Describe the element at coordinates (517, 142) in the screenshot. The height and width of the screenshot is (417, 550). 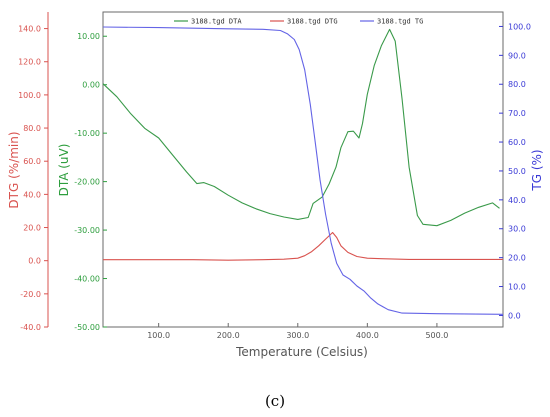
I see `tg-tick-label: 60.0` at that location.